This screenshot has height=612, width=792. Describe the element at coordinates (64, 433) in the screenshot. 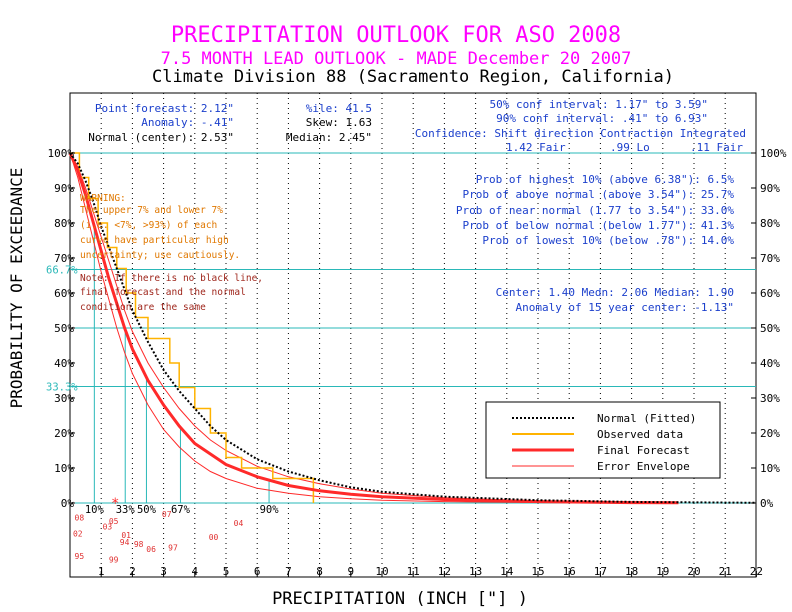

I see `y-tick-label-left: 20%` at that location.